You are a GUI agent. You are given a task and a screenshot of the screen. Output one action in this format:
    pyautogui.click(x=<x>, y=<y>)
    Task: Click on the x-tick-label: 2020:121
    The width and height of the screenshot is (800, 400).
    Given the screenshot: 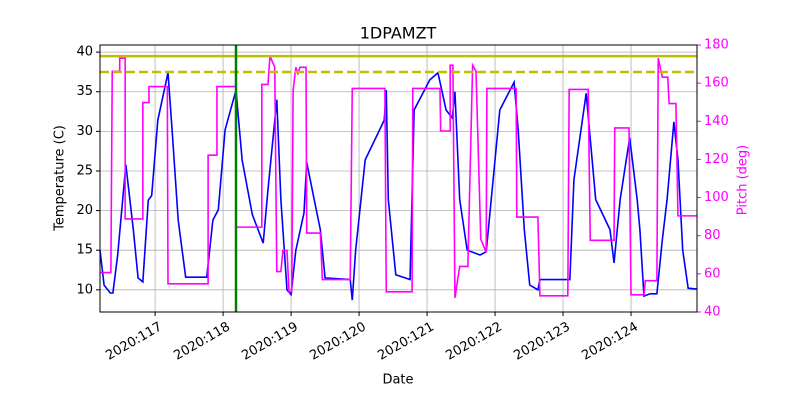 What is the action you would take?
    pyautogui.click(x=405, y=342)
    